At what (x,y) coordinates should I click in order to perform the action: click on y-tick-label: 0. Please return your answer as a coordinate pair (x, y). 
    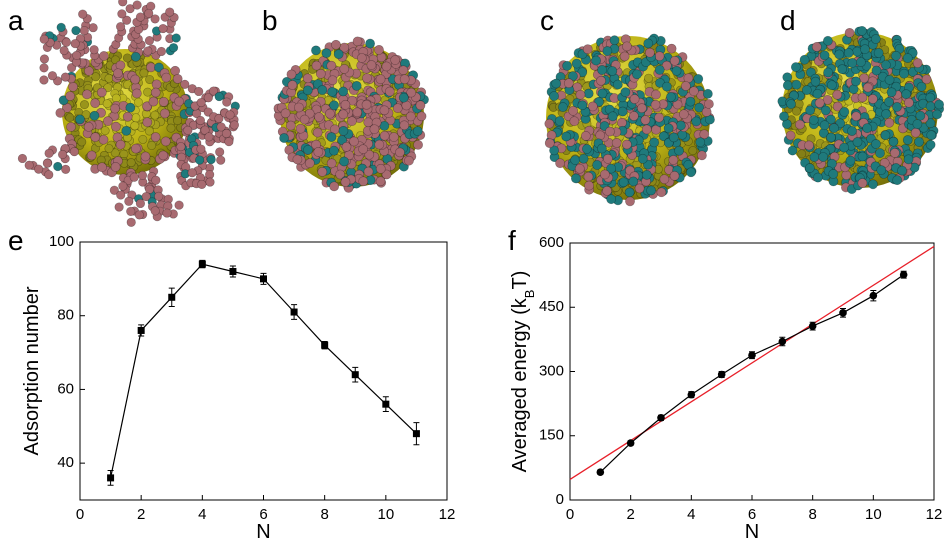
    Looking at the image, I should click on (560, 499).